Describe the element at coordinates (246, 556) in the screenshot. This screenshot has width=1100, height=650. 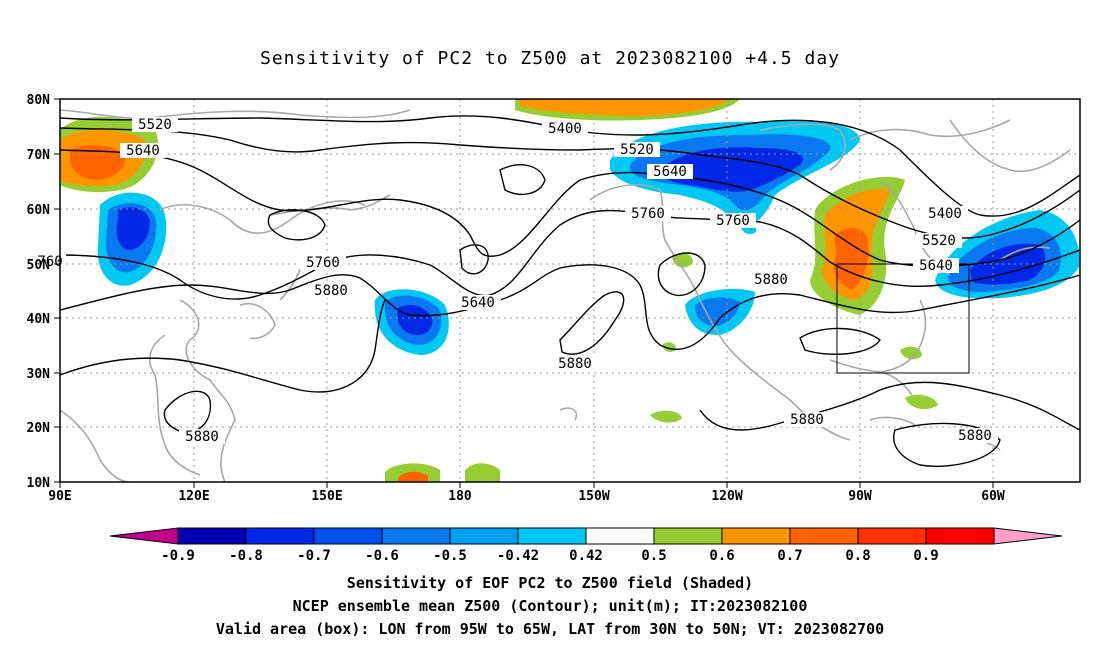
I see `colorbar-label: -0.8` at that location.